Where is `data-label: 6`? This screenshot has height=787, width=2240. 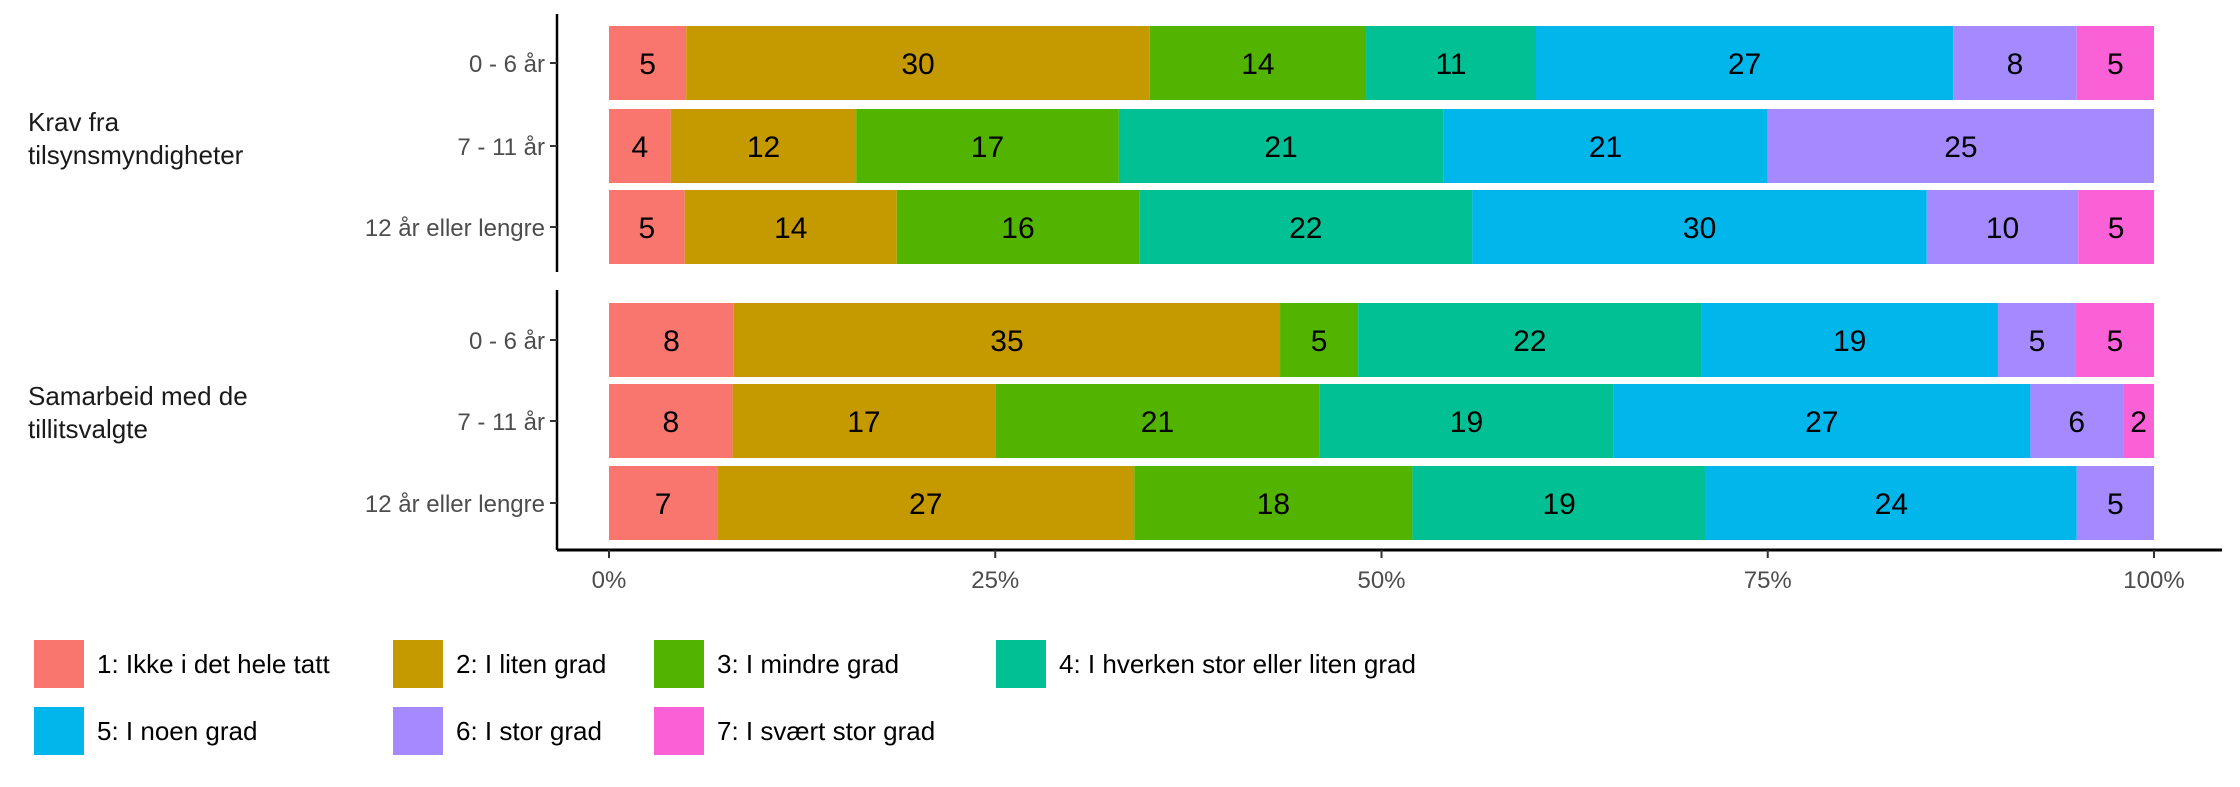 data-label: 6 is located at coordinates (2076, 422).